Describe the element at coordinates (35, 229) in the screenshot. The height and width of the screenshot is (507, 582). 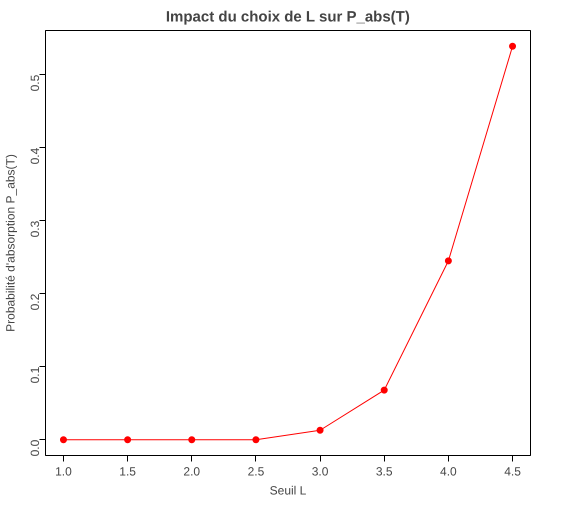
I see `y-tick-label: 0.3` at that location.